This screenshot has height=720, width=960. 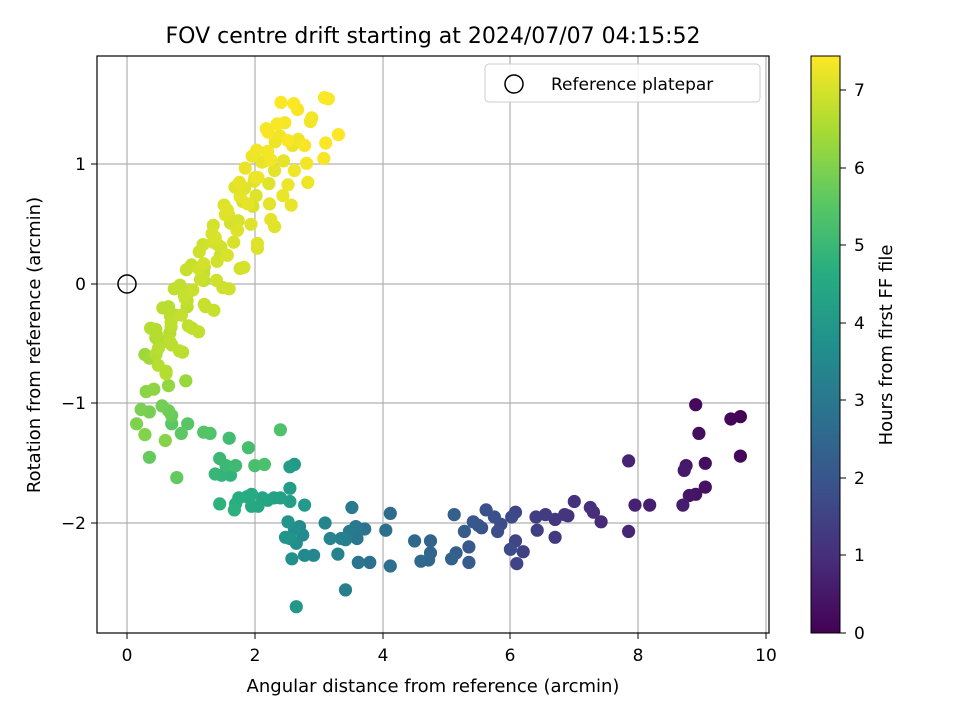 I want to click on legend: Reference platepar, so click(x=622, y=83).